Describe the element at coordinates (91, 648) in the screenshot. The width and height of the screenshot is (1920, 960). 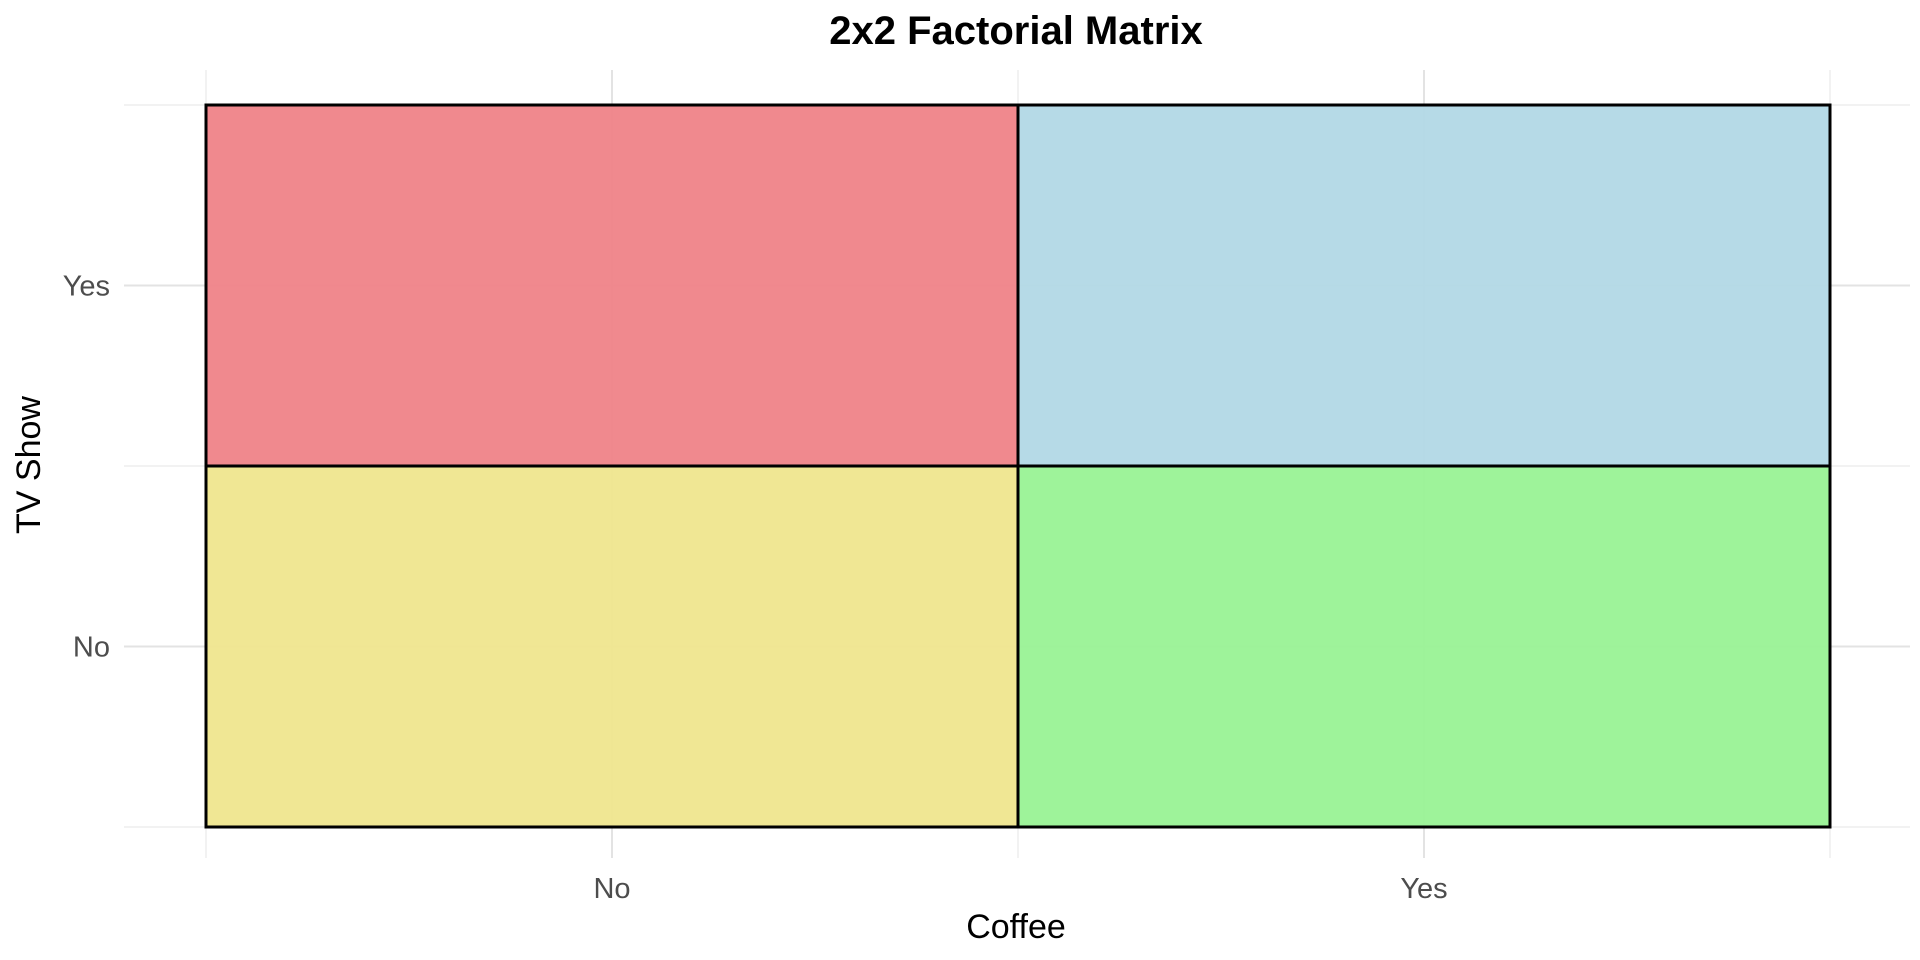
I see `y-tick-label: No` at that location.